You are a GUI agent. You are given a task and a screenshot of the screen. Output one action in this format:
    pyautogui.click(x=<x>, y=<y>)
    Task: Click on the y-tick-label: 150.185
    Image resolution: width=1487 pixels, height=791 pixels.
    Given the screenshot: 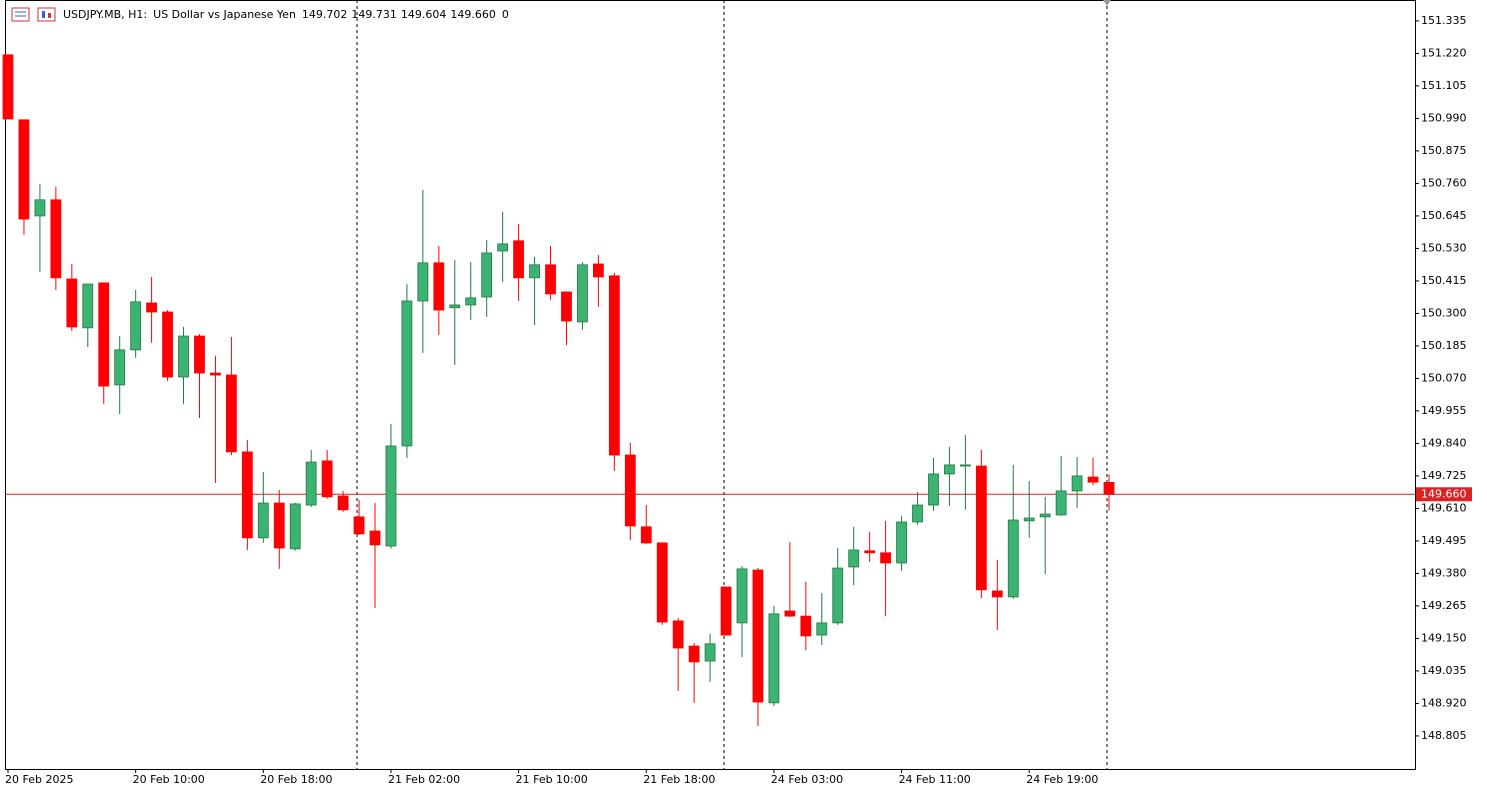 What is the action you would take?
    pyautogui.click(x=1444, y=345)
    